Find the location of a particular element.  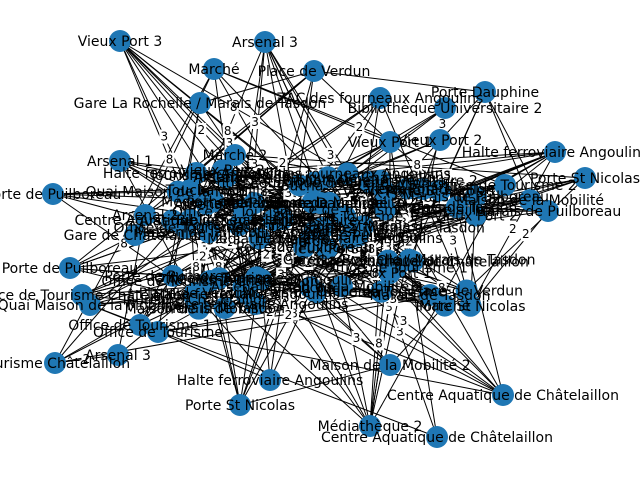

node-label: Office de Tourisme Châtelaillon is located at coordinates (95, 296).